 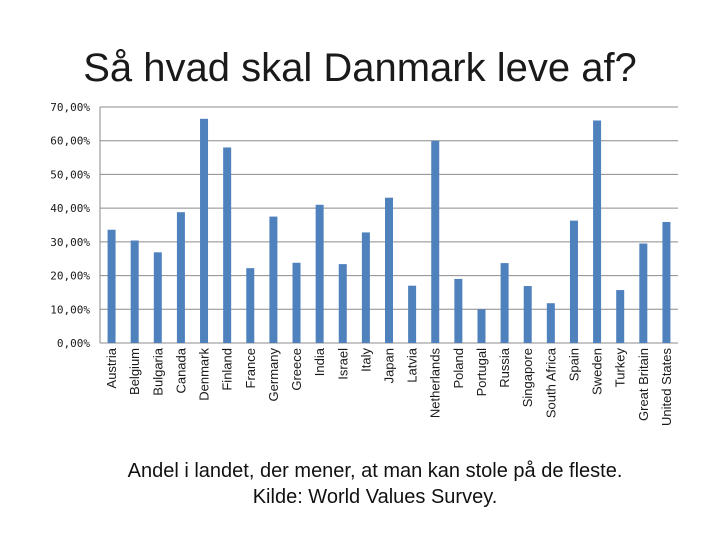 What do you see at coordinates (70, 174) in the screenshot?
I see `y-tick-label: 50,00%` at bounding box center [70, 174].